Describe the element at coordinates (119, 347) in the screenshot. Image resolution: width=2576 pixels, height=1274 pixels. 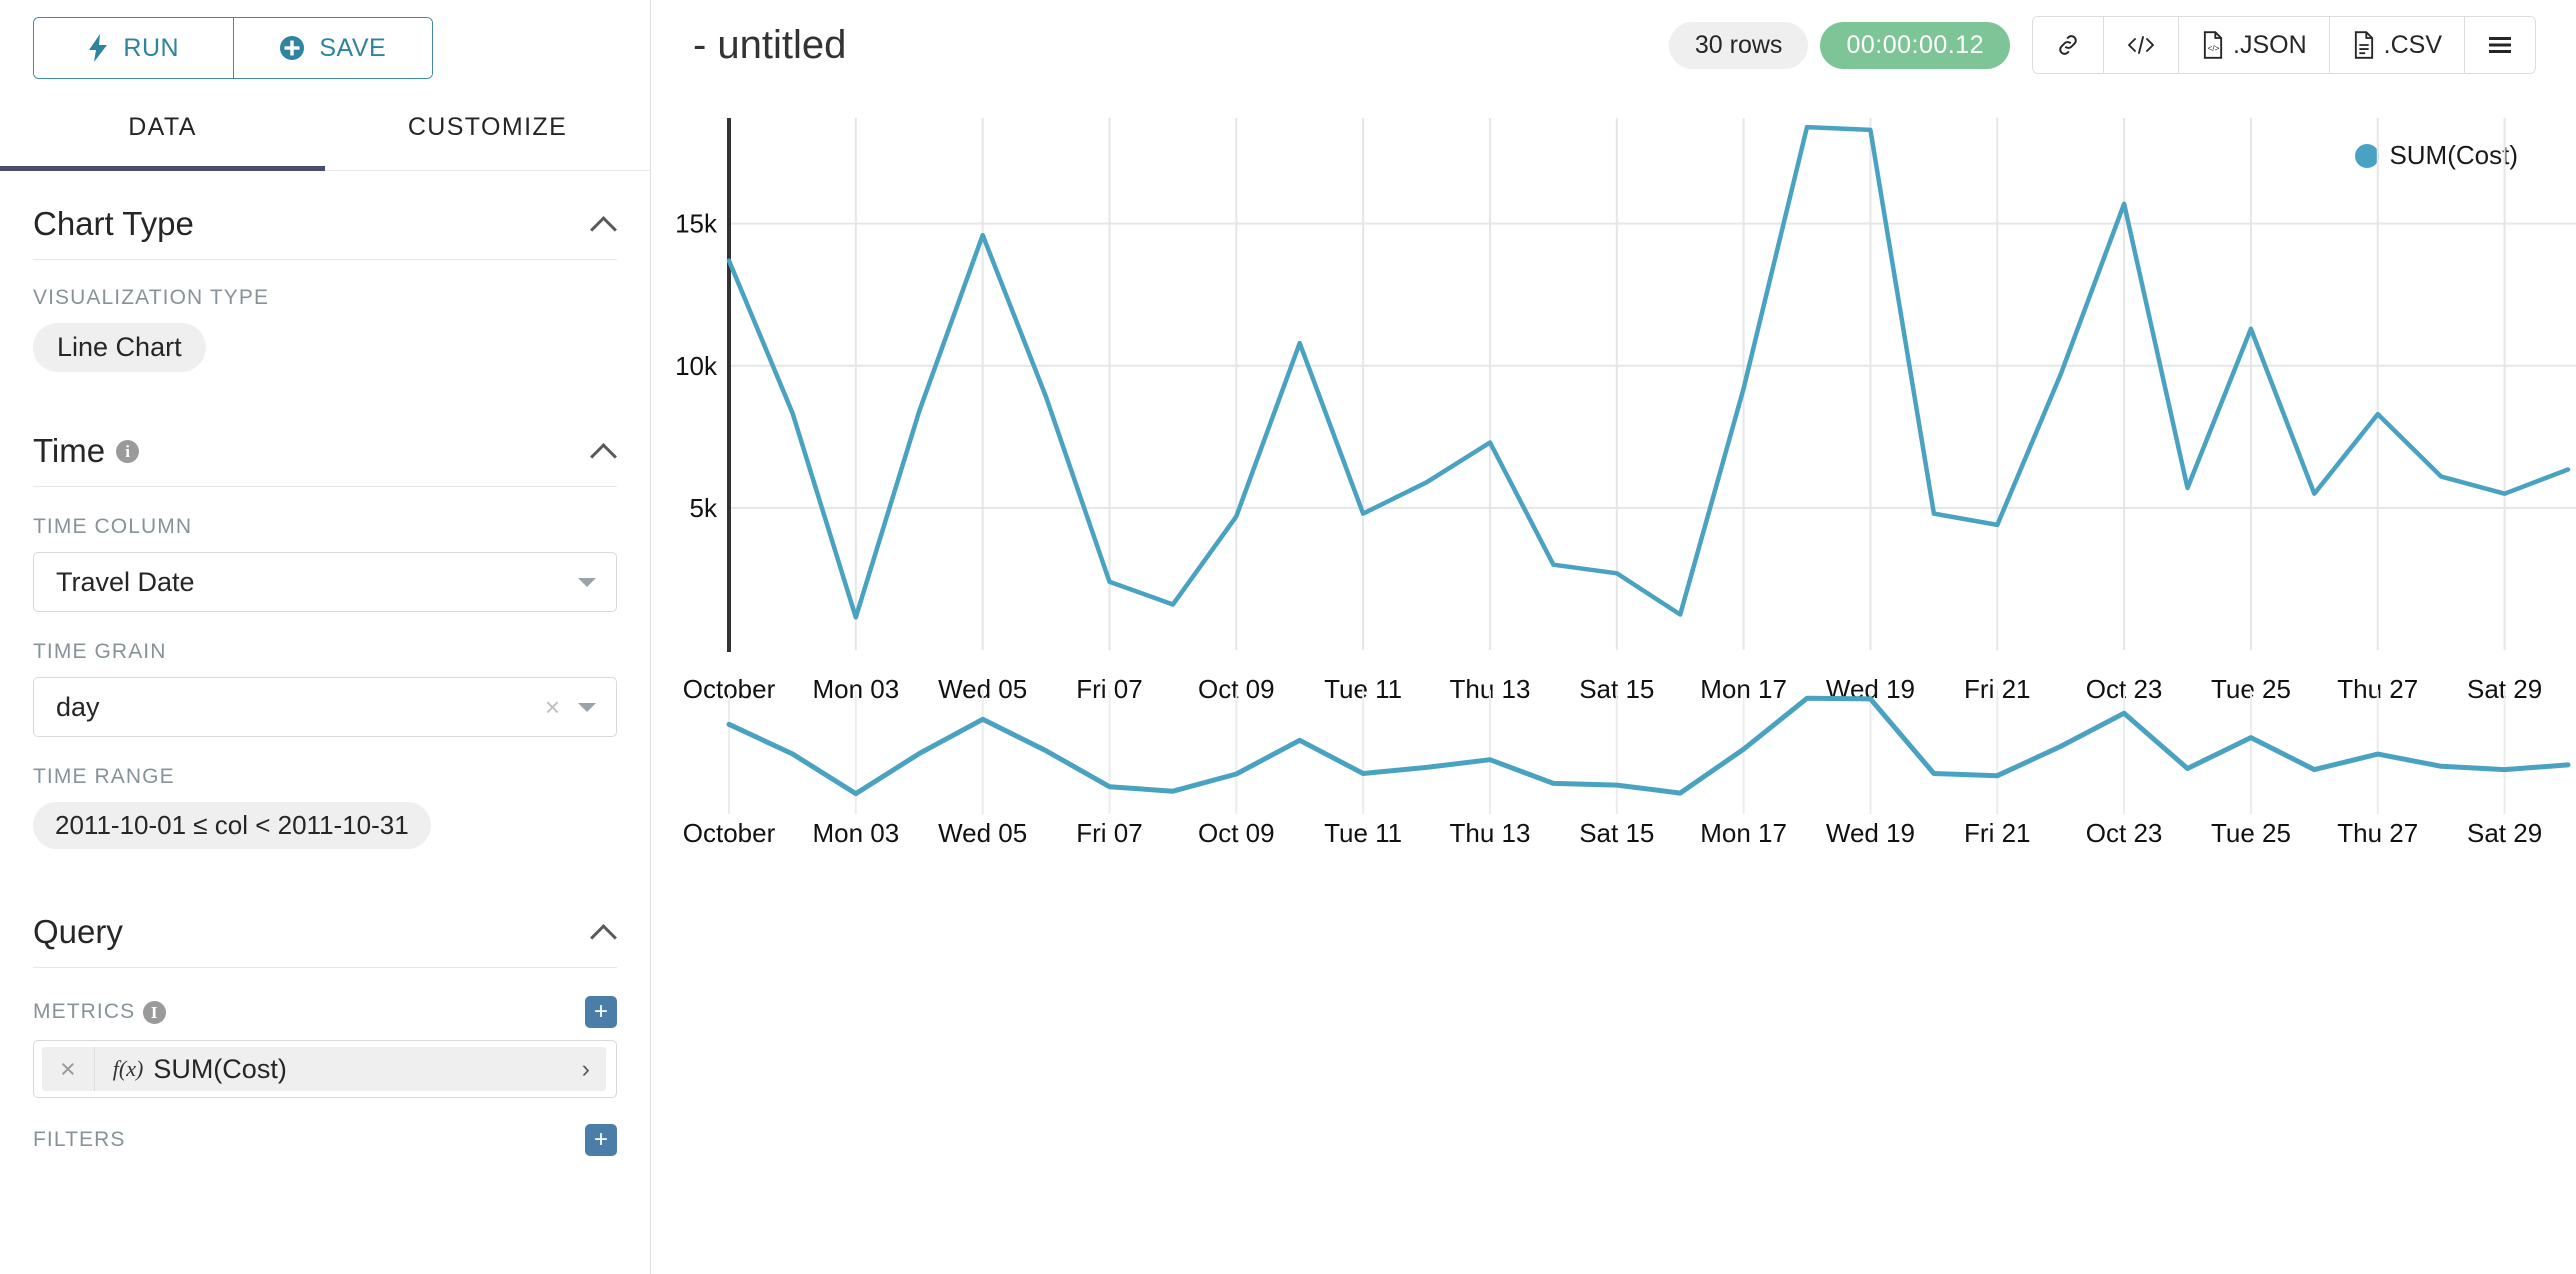
I see `visualization-type-value: Line Chart` at that location.